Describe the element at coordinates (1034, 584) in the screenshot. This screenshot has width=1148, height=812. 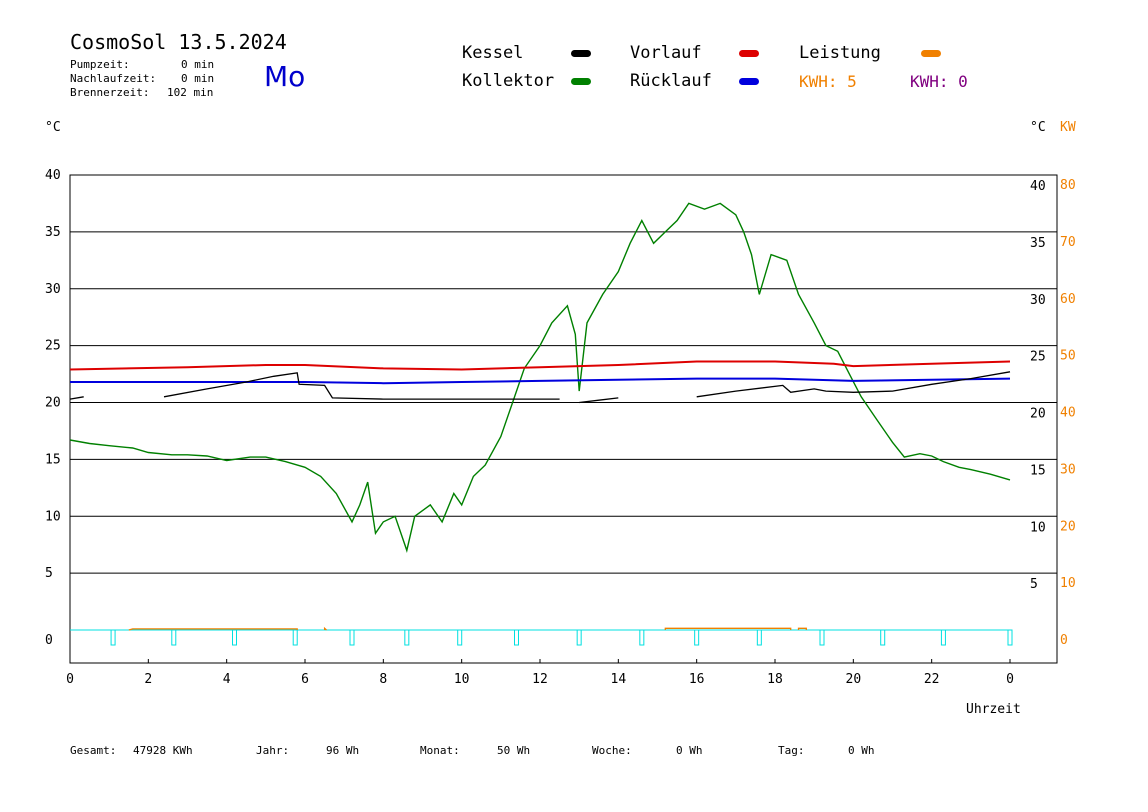
I see `right-tick-label-celsius: 5` at that location.